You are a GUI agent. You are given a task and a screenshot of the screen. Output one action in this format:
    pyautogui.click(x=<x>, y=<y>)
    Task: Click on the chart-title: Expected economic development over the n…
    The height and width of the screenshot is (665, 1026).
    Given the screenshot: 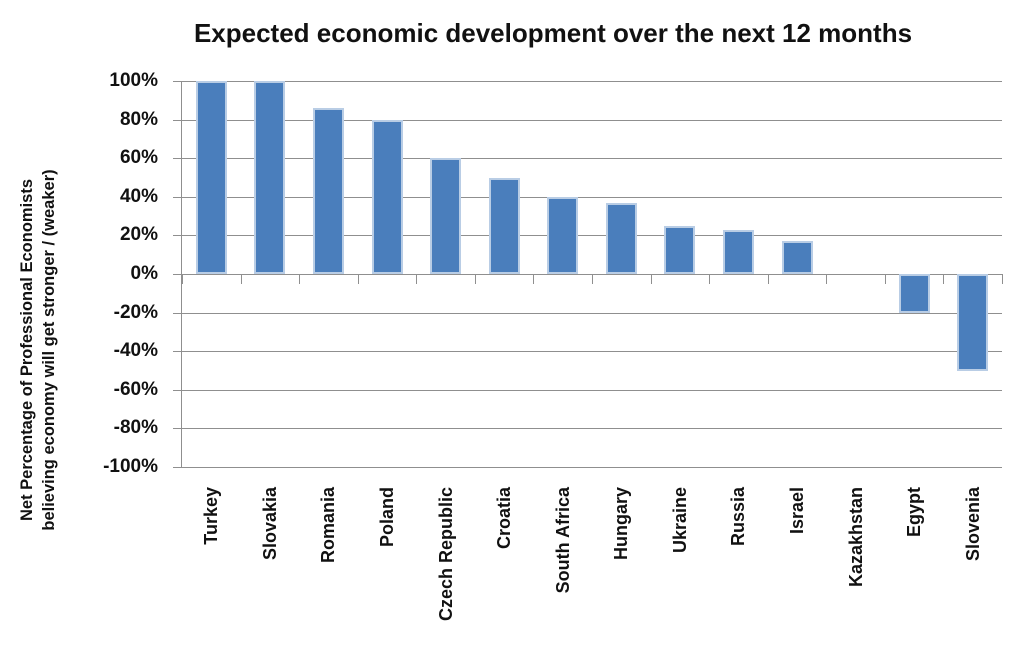 What is the action you would take?
    pyautogui.click(x=553, y=33)
    